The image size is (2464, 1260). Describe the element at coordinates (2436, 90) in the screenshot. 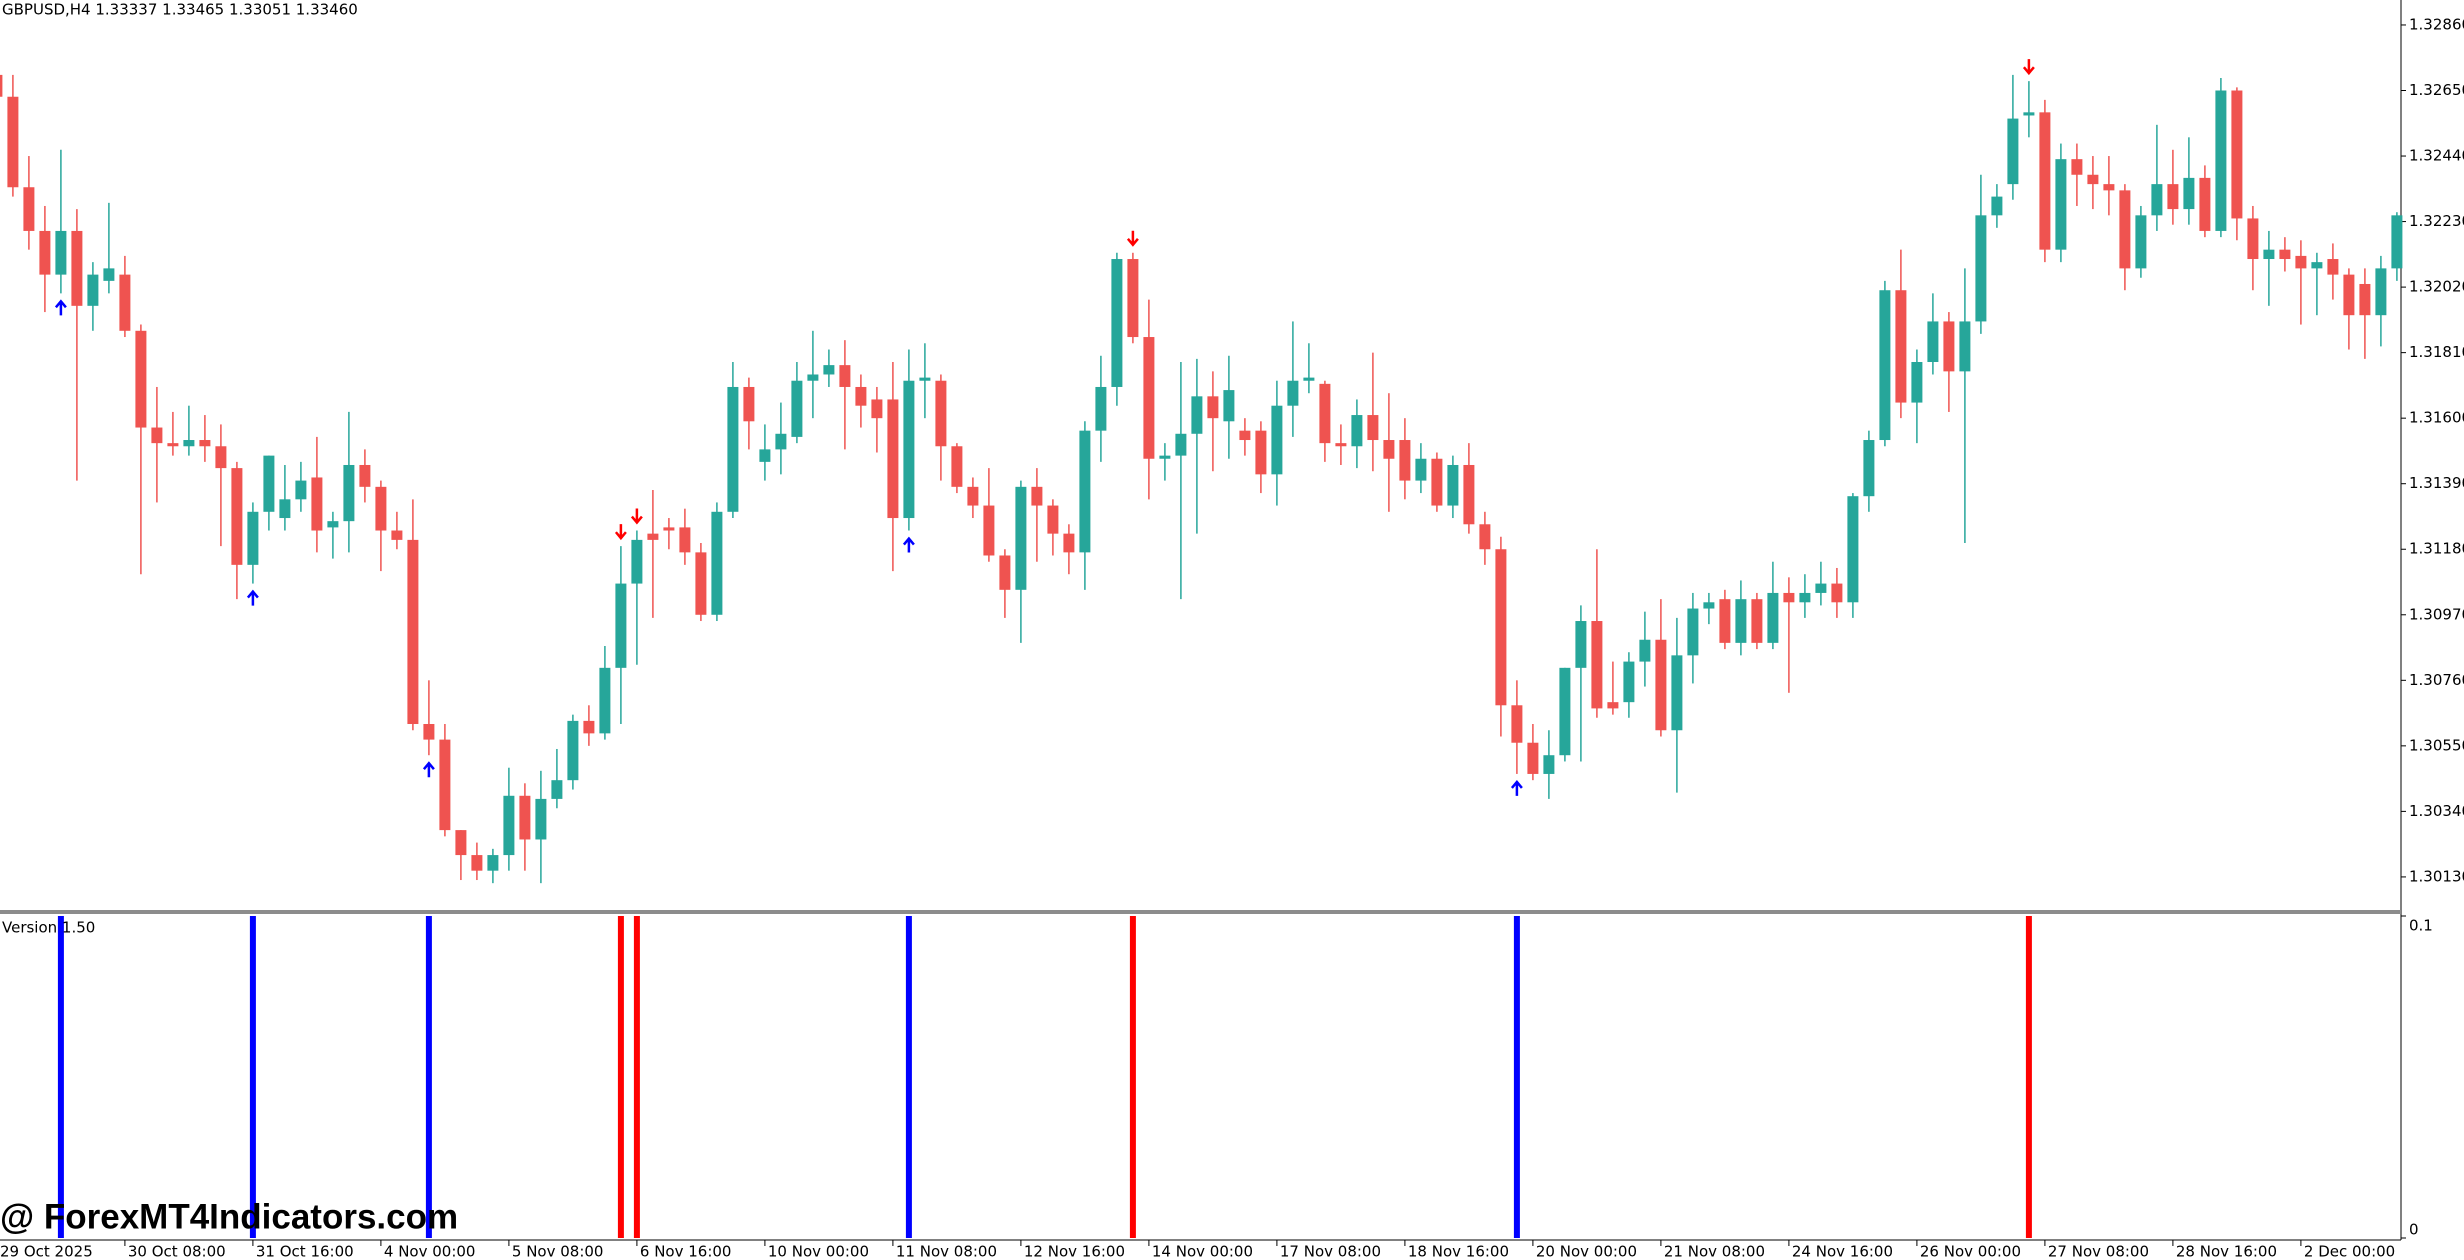

I see `y-tick-label: 1.32650` at that location.